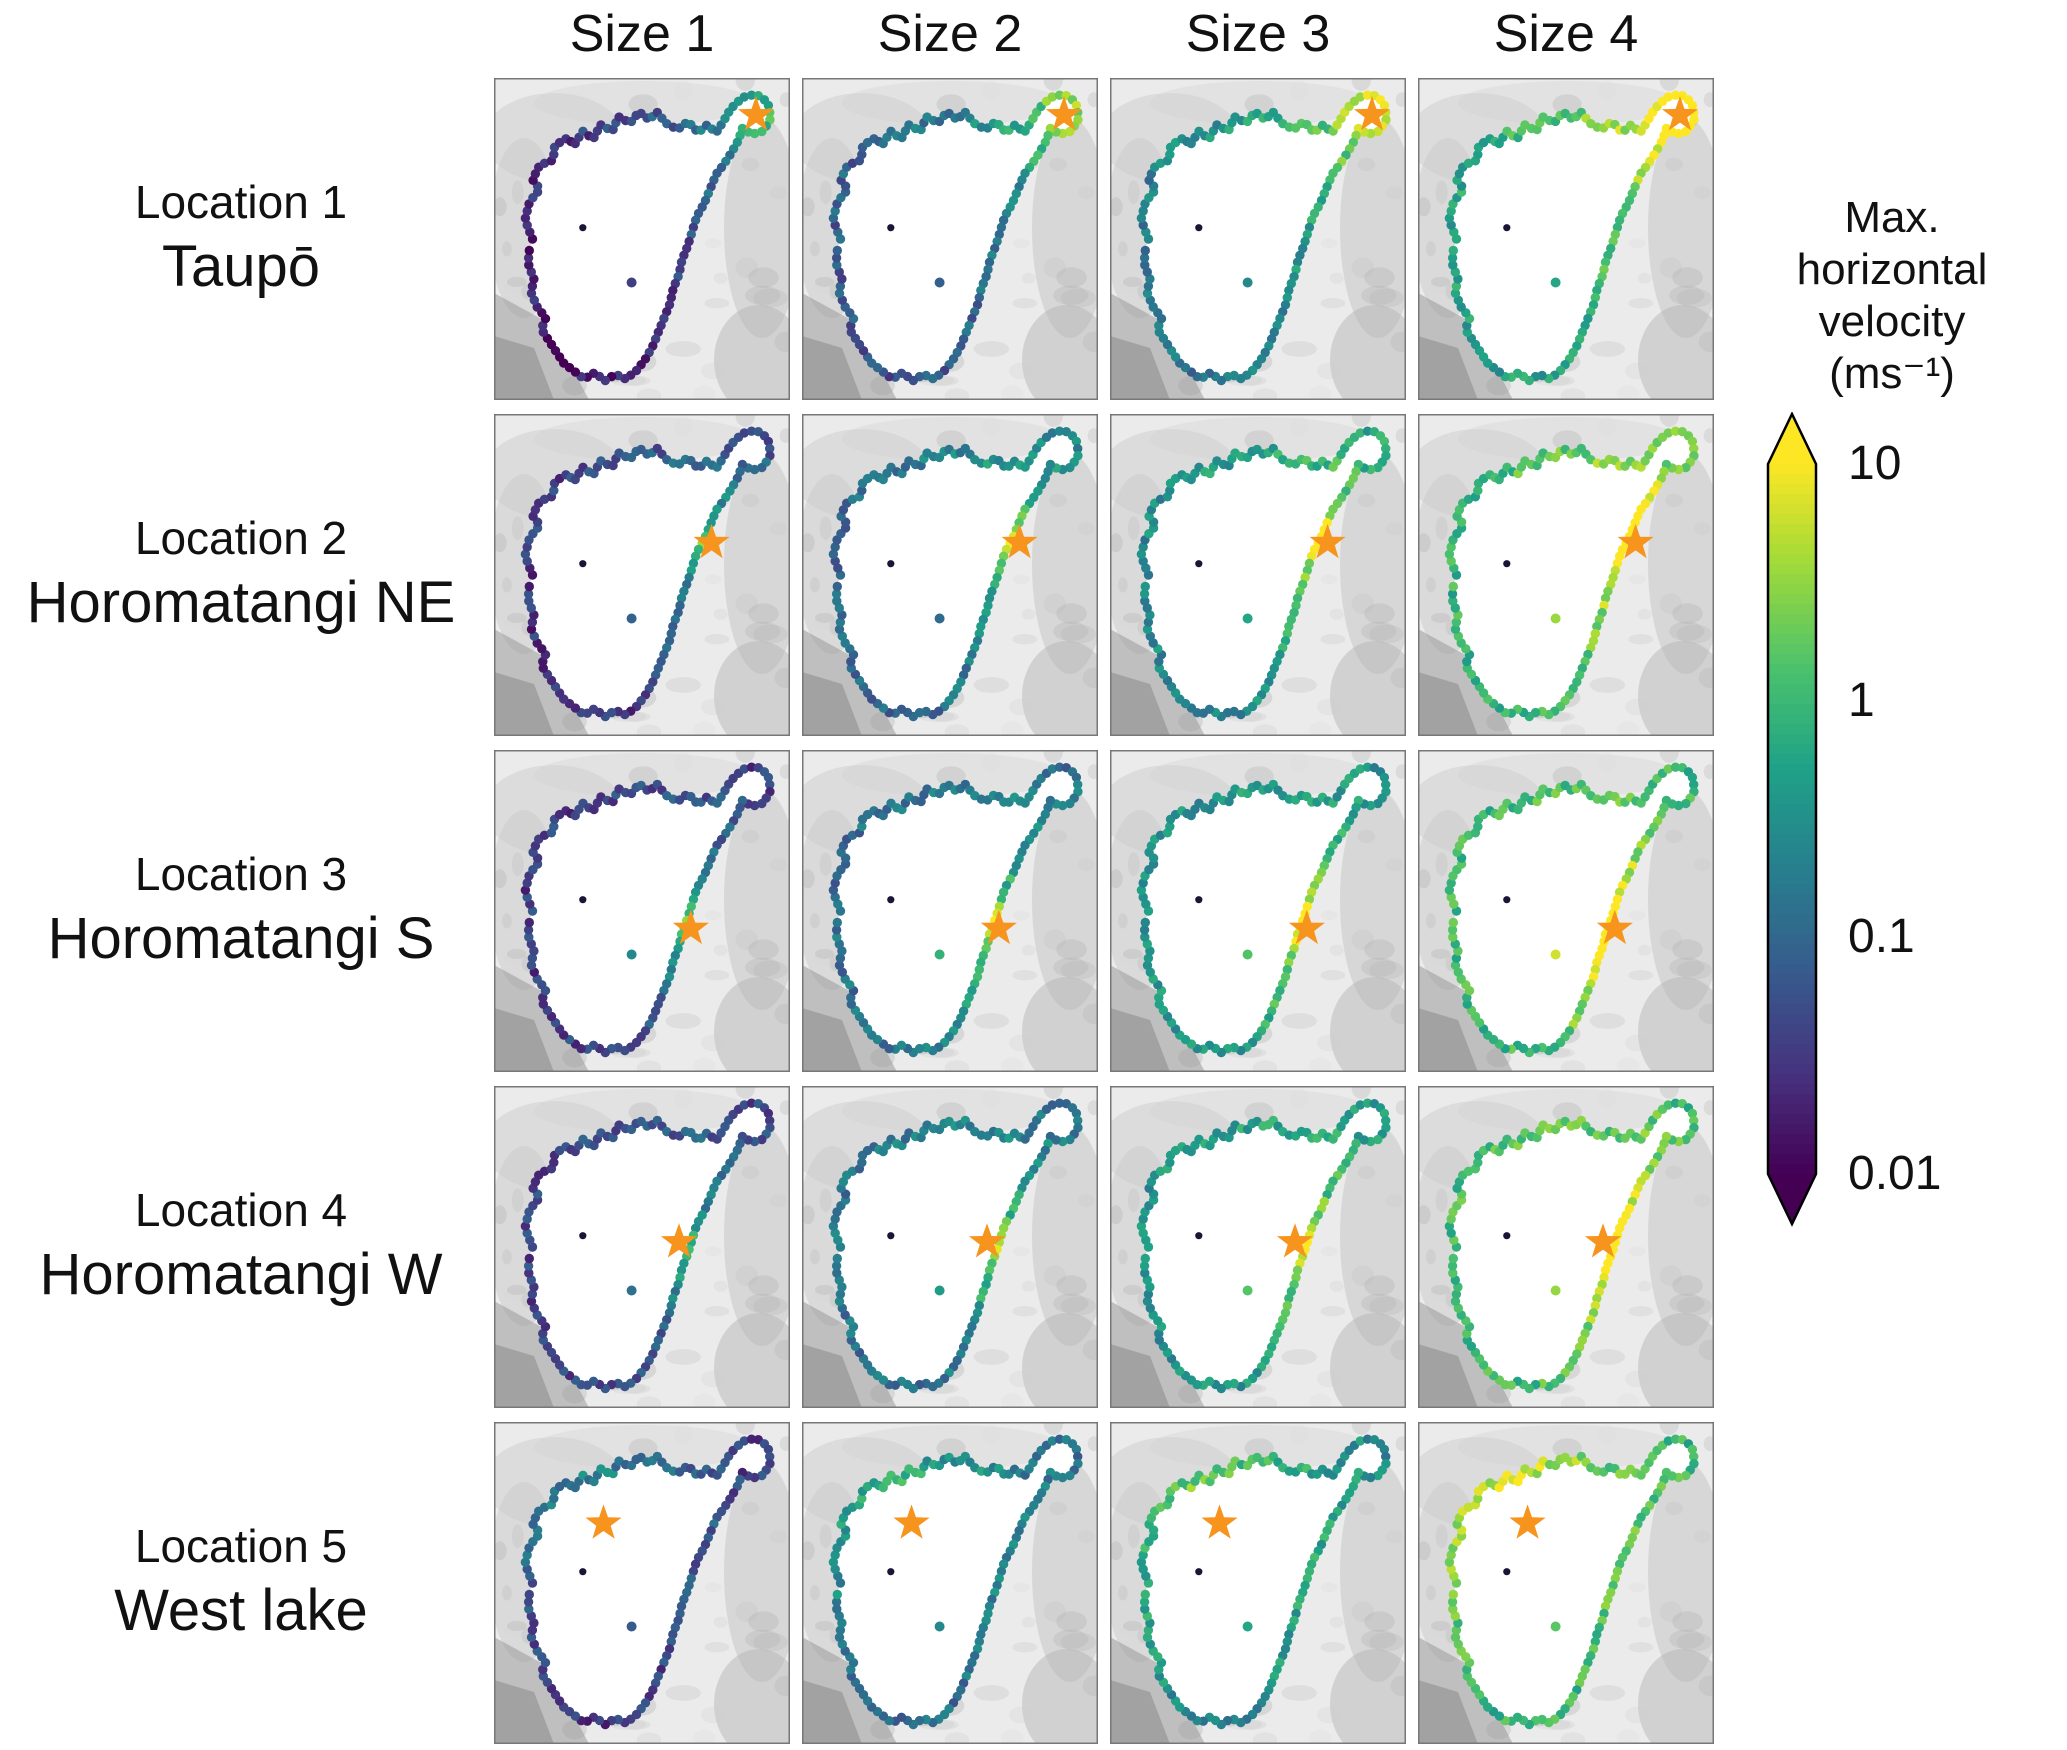 The width and height of the screenshot is (2067, 1750). What do you see at coordinates (241, 874) in the screenshot?
I see `location-3-number: Location 3` at bounding box center [241, 874].